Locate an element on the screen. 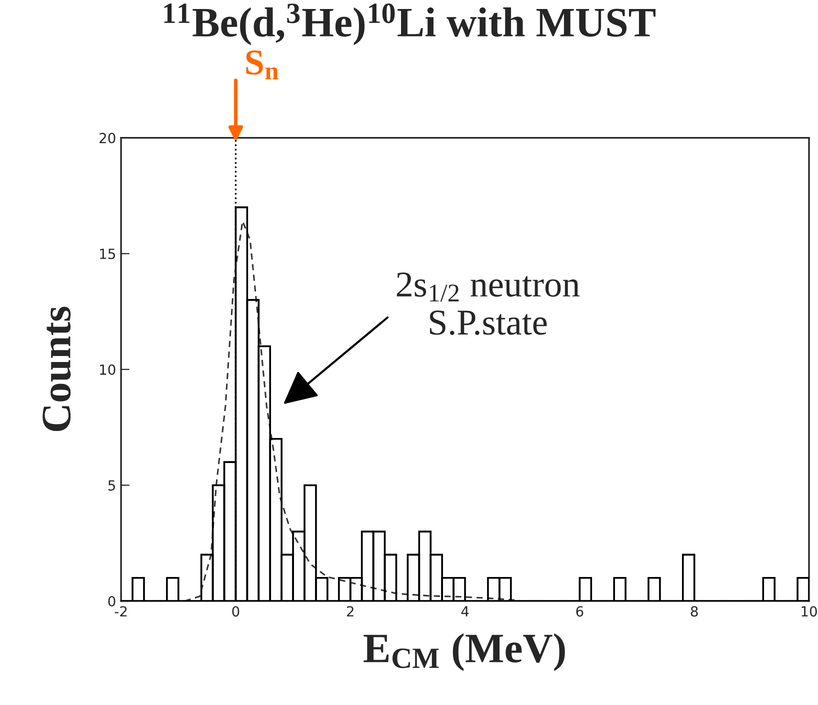 The width and height of the screenshot is (818, 705). chart-title: $^{11}$Be(d,$^{3}$He)$^{10}$Li with MUST is located at coordinates (410, 25).